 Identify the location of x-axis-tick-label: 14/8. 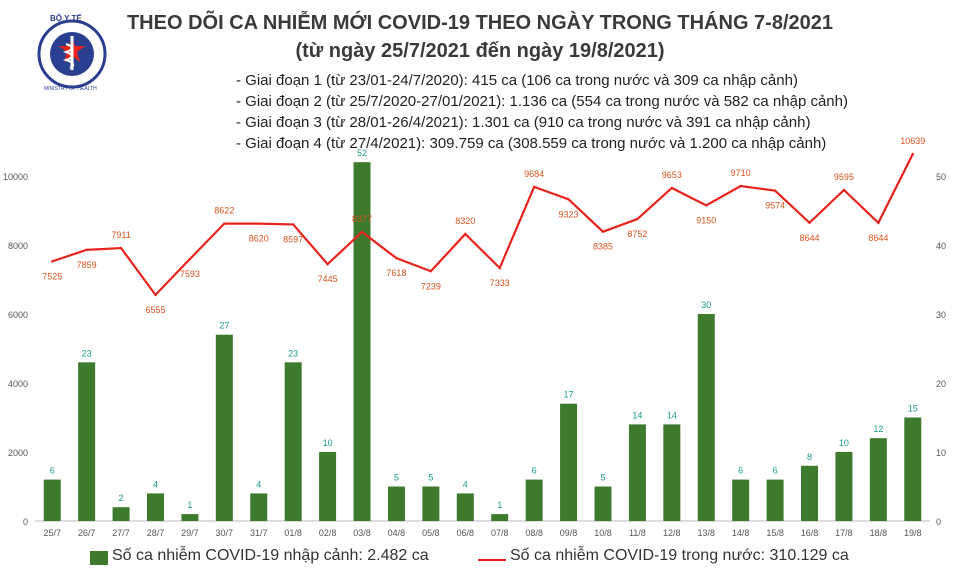
(741, 533).